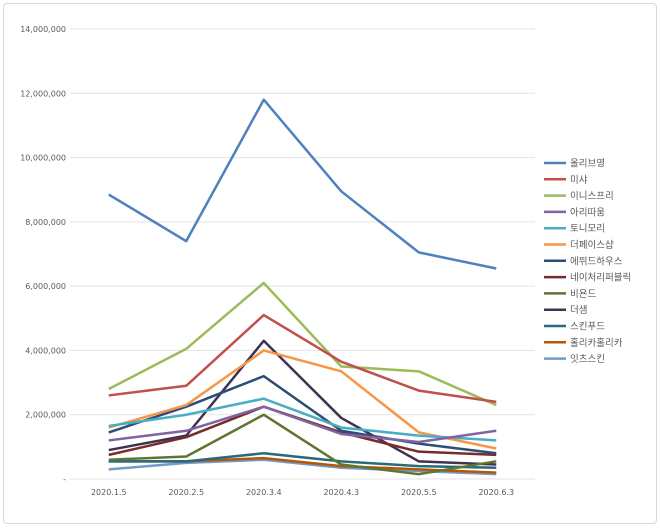 The width and height of the screenshot is (660, 528). What do you see at coordinates (587, 229) in the screenshot?
I see `legend-label: 토니모리` at bounding box center [587, 229].